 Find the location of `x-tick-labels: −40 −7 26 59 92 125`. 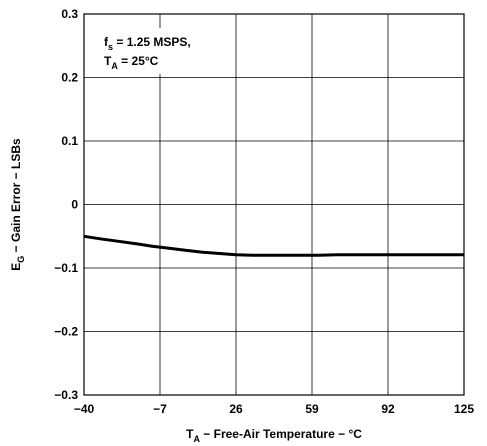

x-tick-labels: −40 −7 26 59 92 125 is located at coordinates (274, 409).